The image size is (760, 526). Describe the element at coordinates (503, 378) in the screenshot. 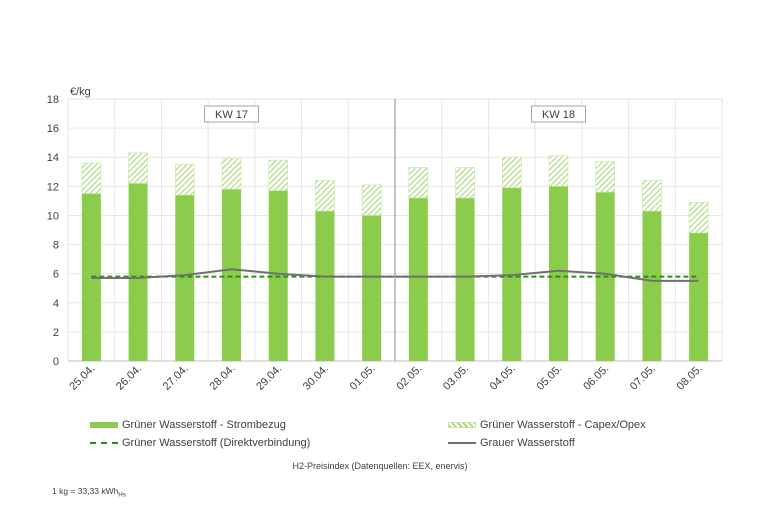

I see `x-tick-label: 04.05.` at that location.